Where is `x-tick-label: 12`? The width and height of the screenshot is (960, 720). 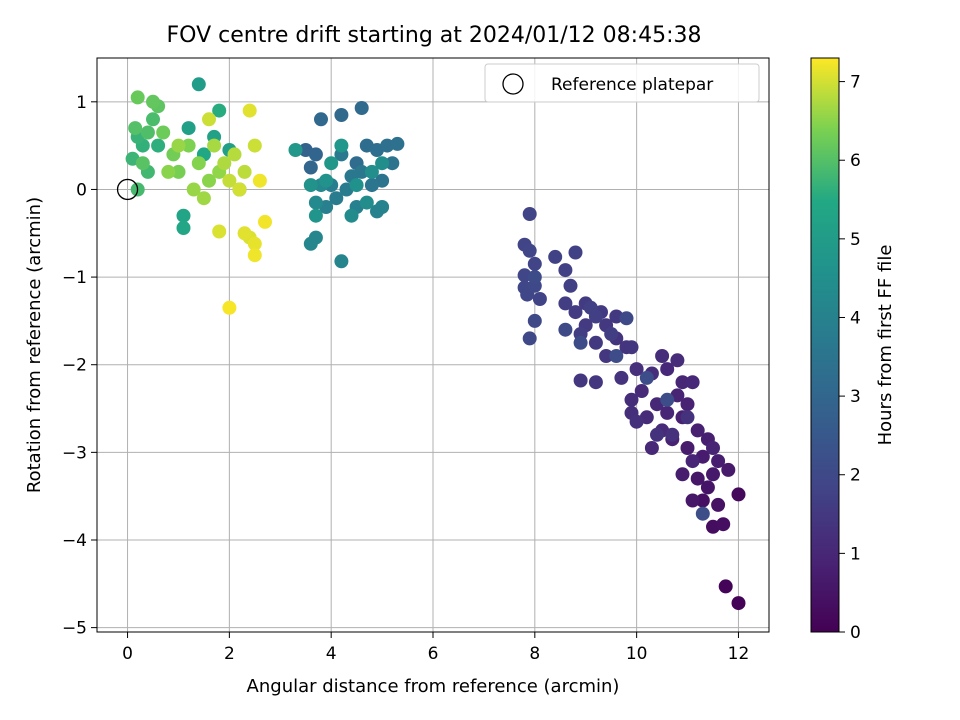 x-tick-label: 12 is located at coordinates (739, 654).